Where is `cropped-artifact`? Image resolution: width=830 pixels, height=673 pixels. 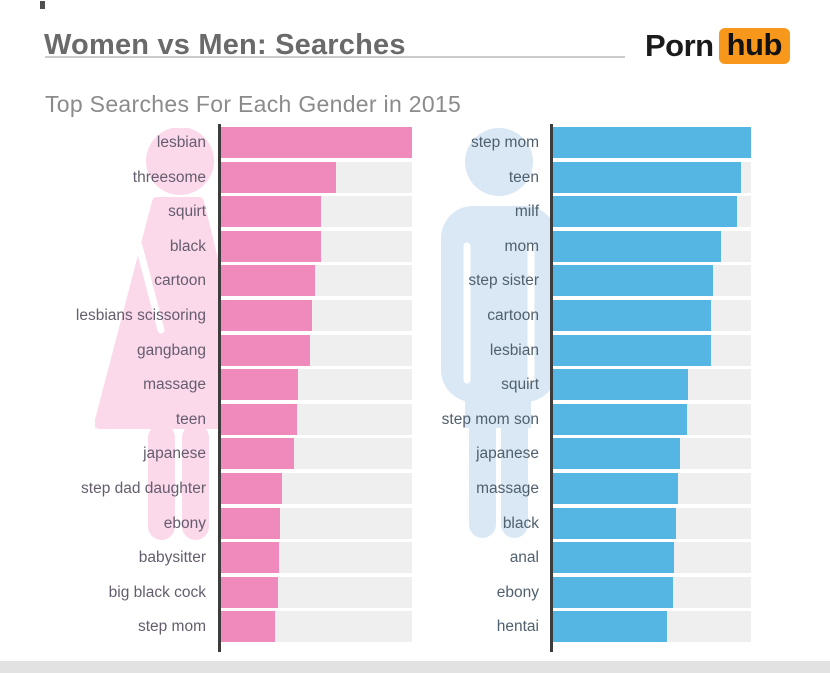
cropped-artifact is located at coordinates (42, 5).